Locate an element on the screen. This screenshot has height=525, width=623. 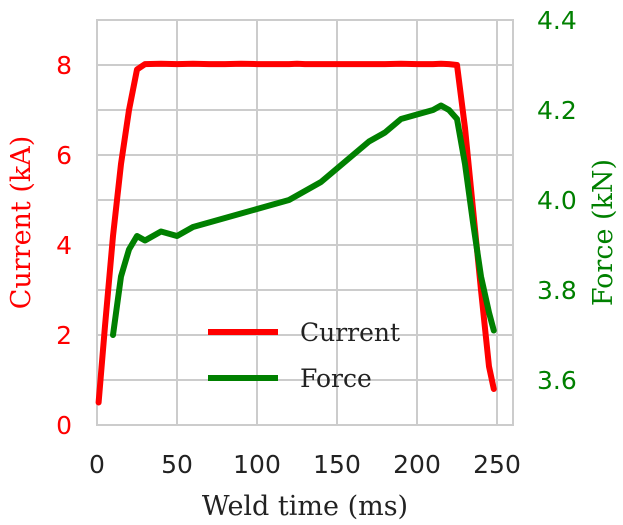
legend-current-label: Current is located at coordinates (350, 332).